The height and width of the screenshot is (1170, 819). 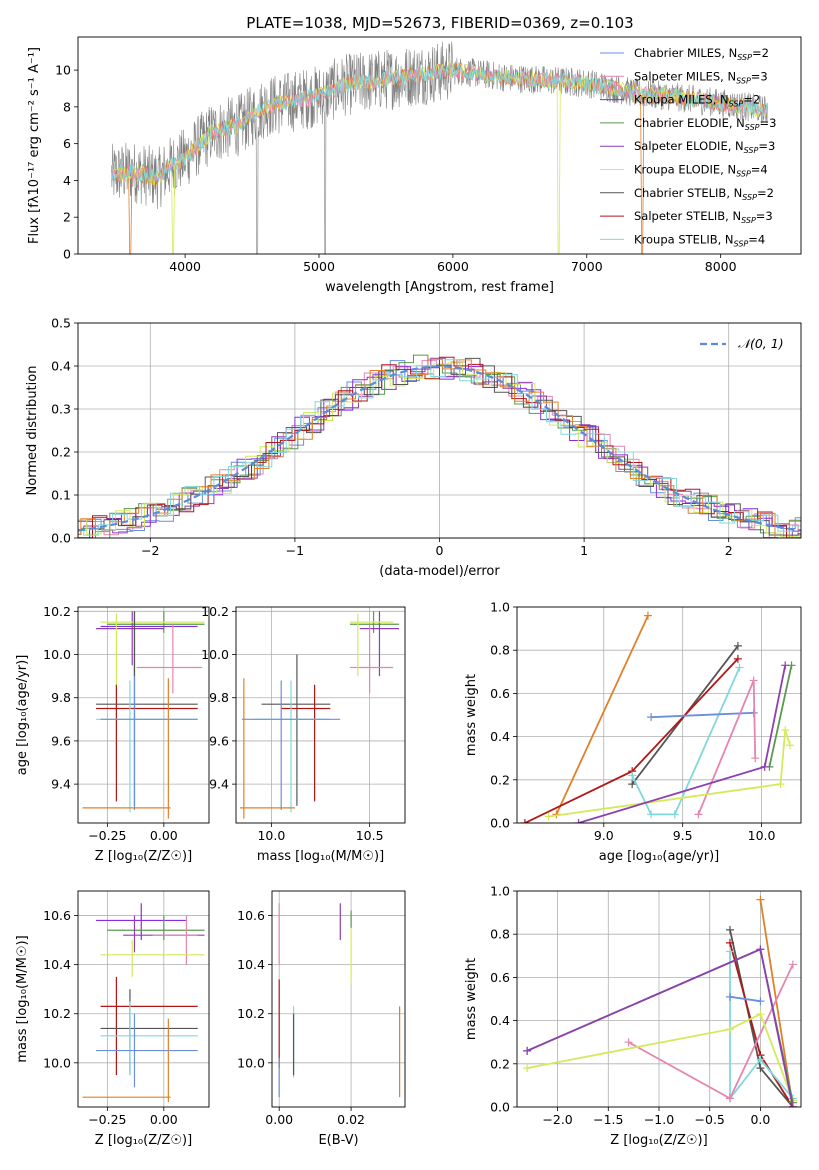 I want to click on y-tick-label: 9.6, so click(x=219, y=740).